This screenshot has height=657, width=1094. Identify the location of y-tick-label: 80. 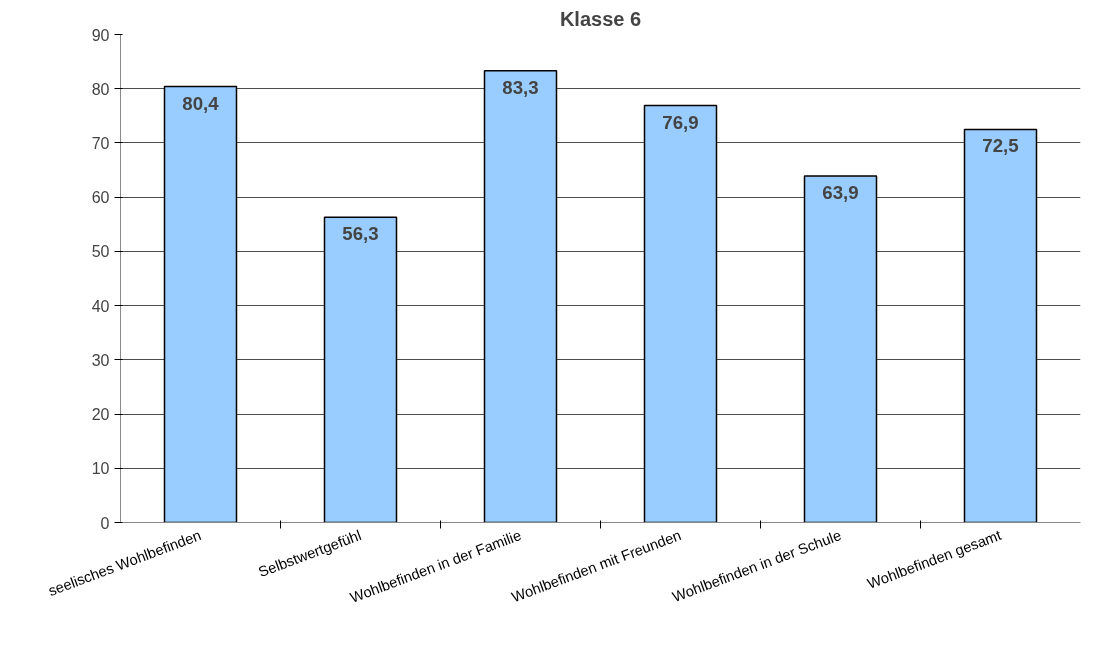
(100, 89).